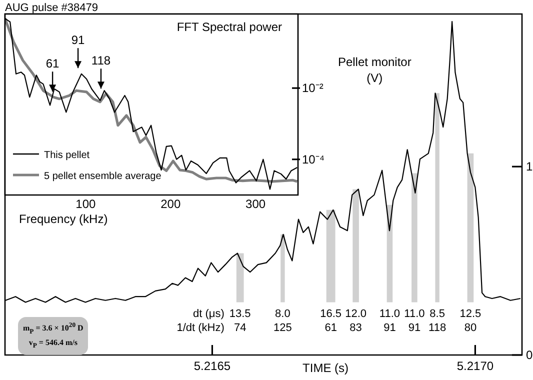 This screenshot has width=533, height=380. I want to click on band-label: 13.5 74, so click(240, 321).